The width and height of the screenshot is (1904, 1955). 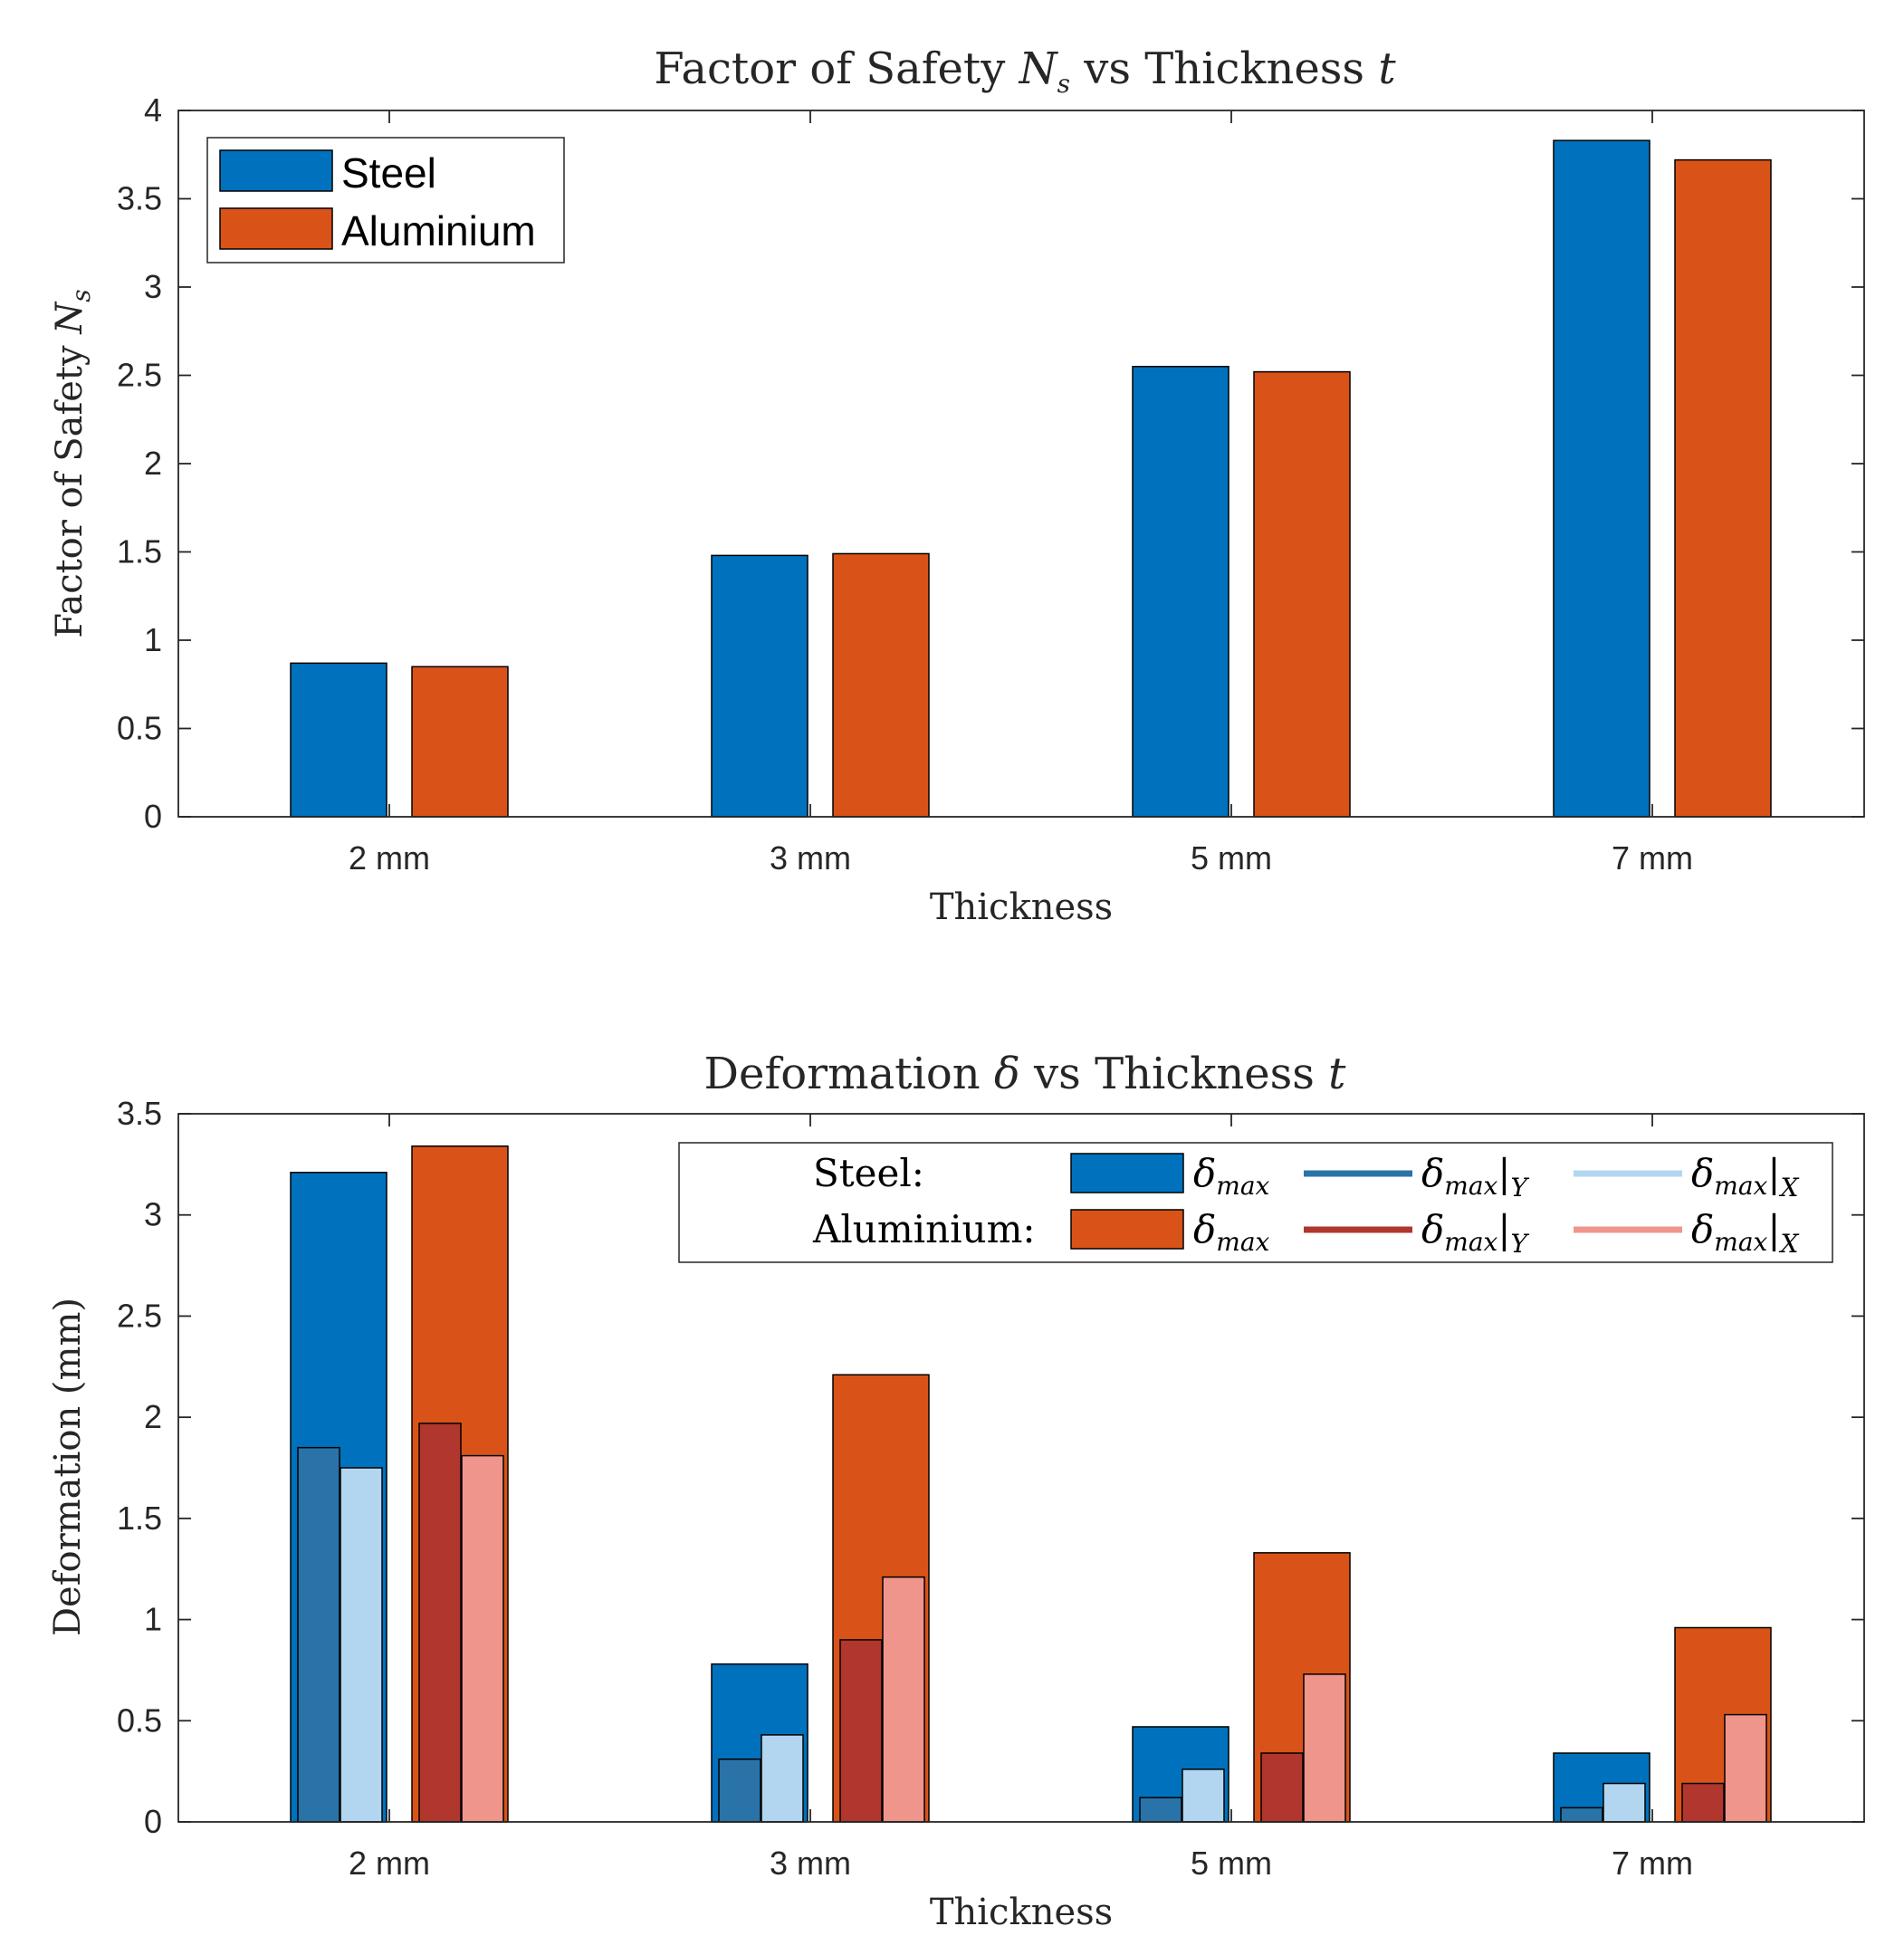 What do you see at coordinates (1746, 1177) in the screenshot?
I see `legend-steel-x-label: δmax|X` at bounding box center [1746, 1177].